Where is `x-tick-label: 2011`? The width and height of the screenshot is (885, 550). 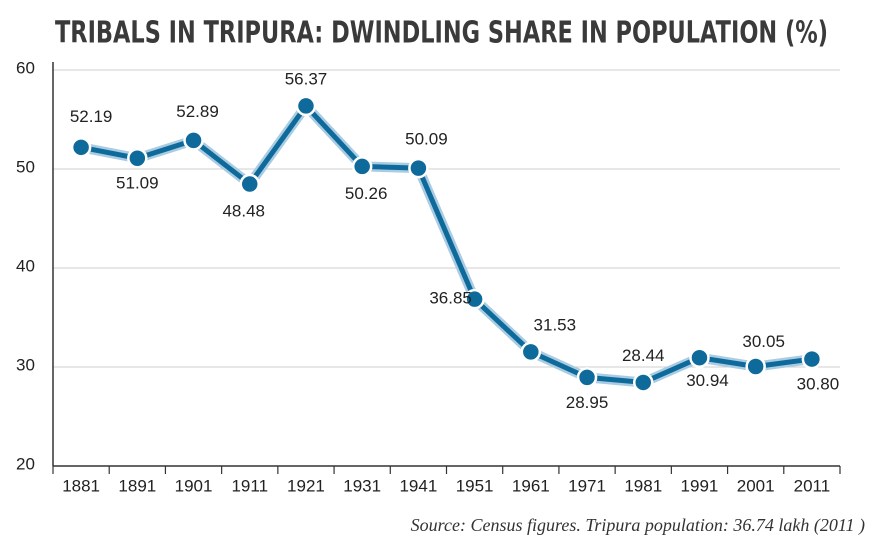 x-tick-label: 2011 is located at coordinates (812, 485).